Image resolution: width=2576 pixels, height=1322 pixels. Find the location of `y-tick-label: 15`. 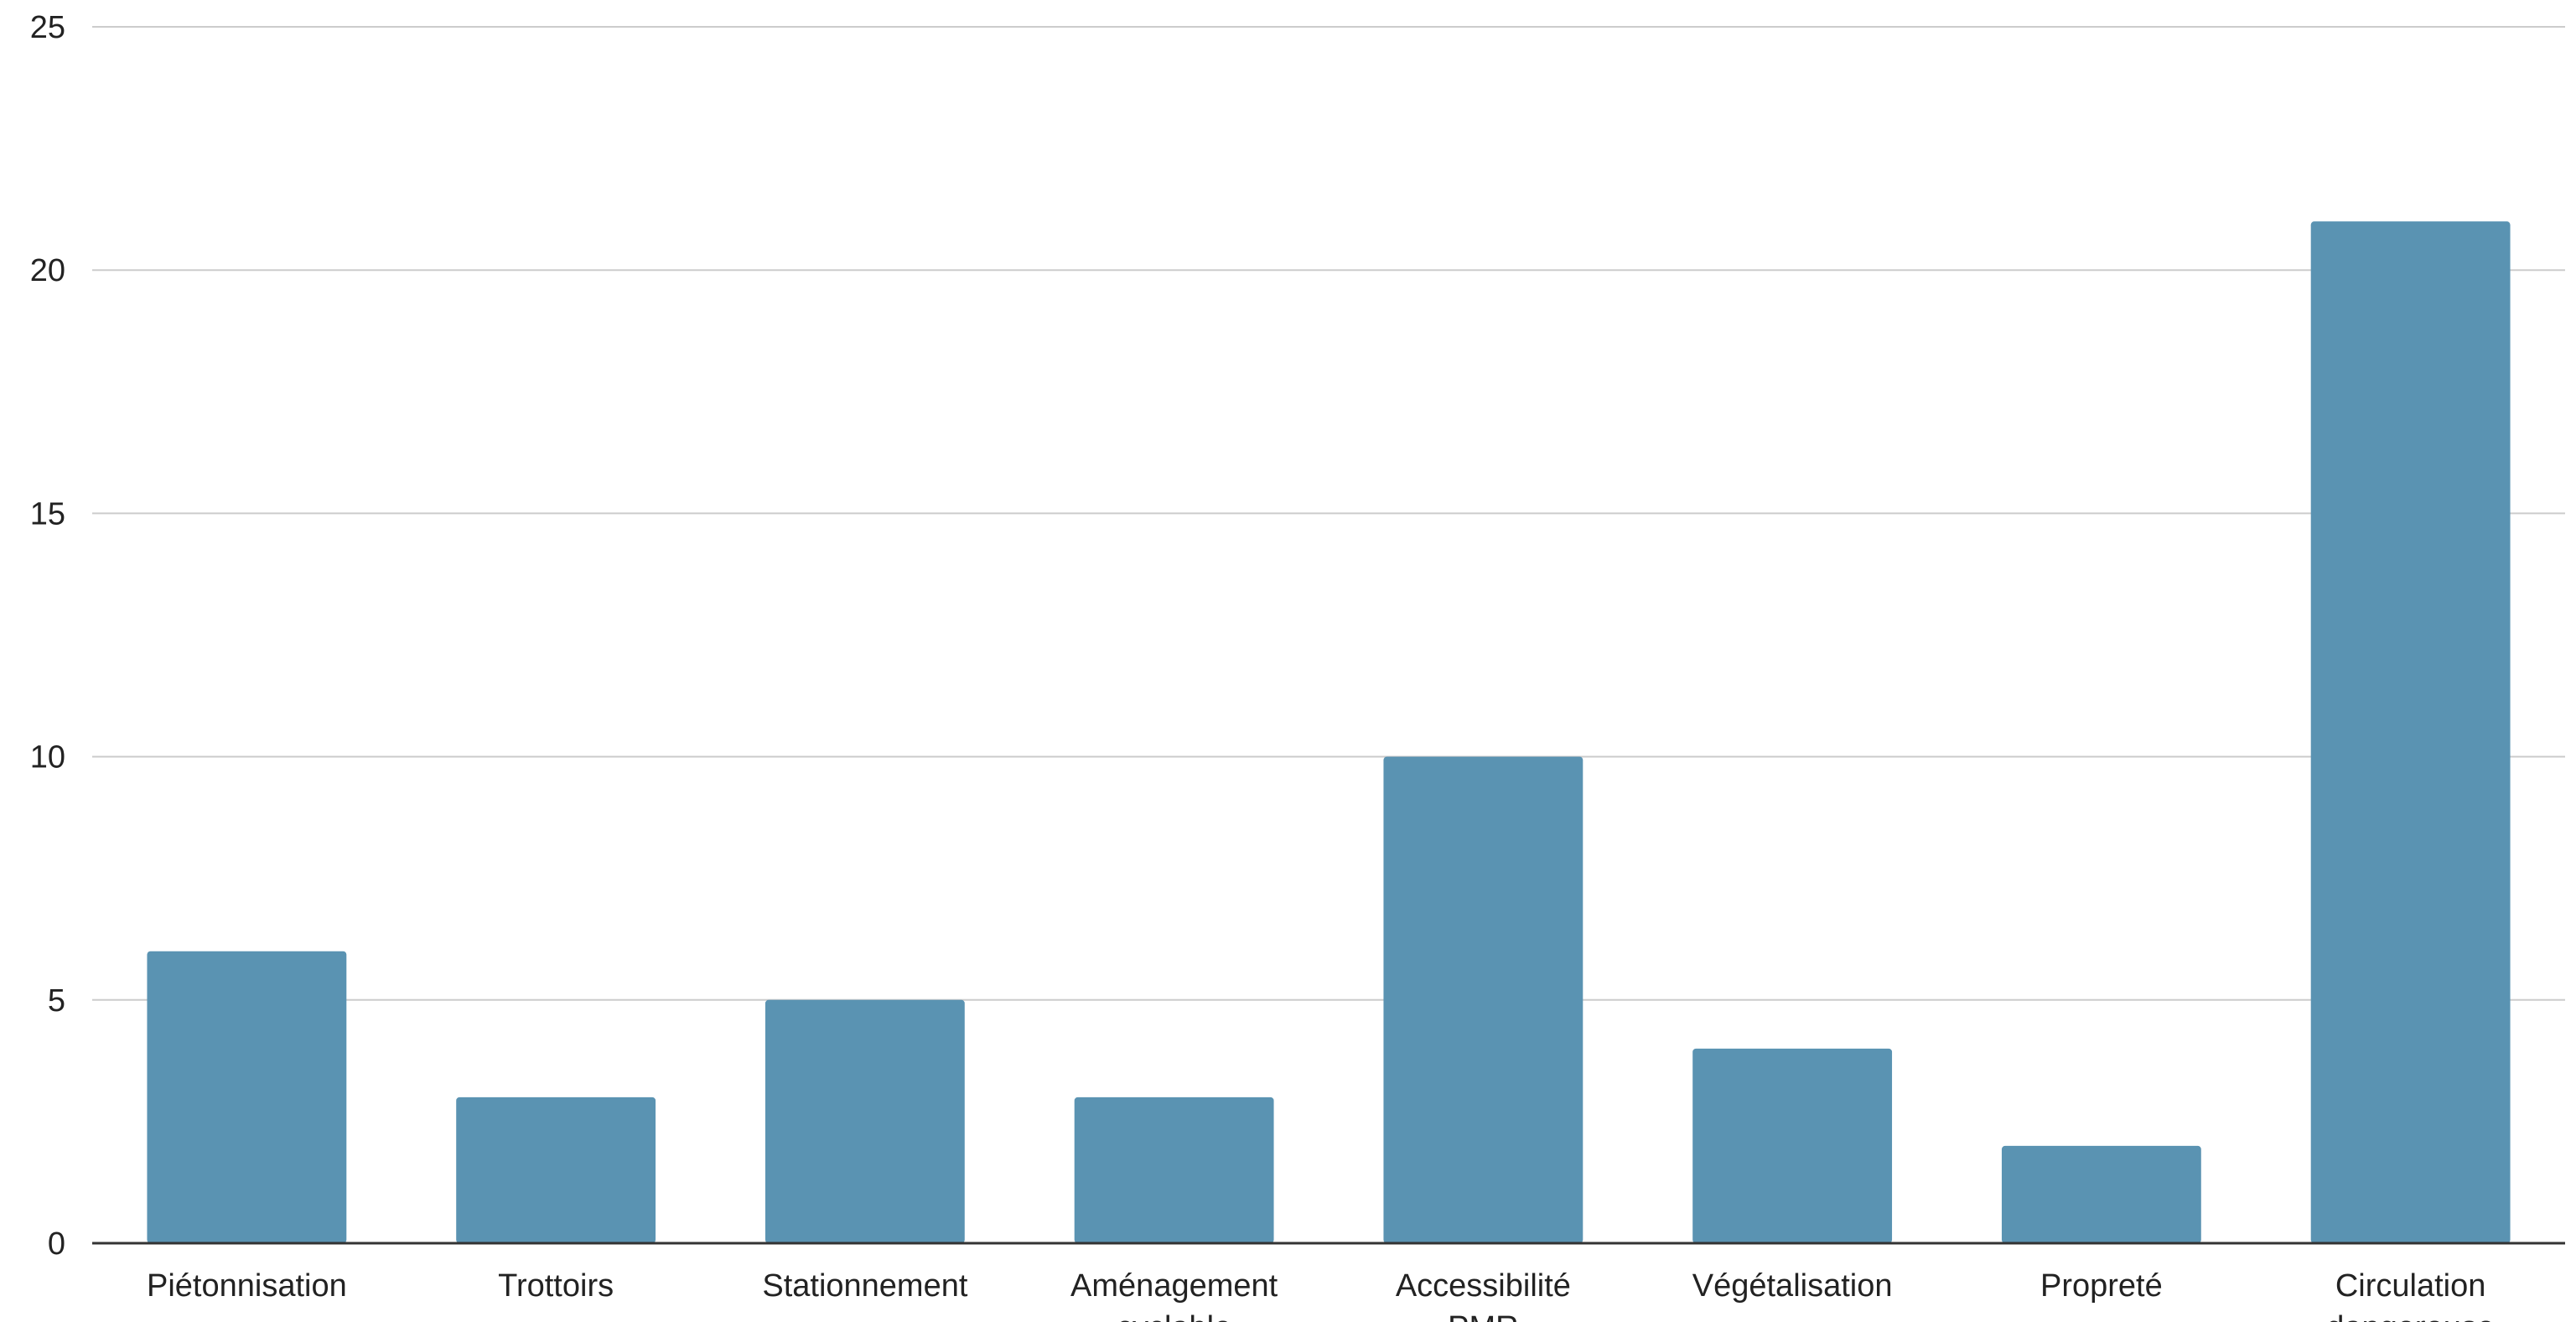

y-tick-label: 15 is located at coordinates (47, 513).